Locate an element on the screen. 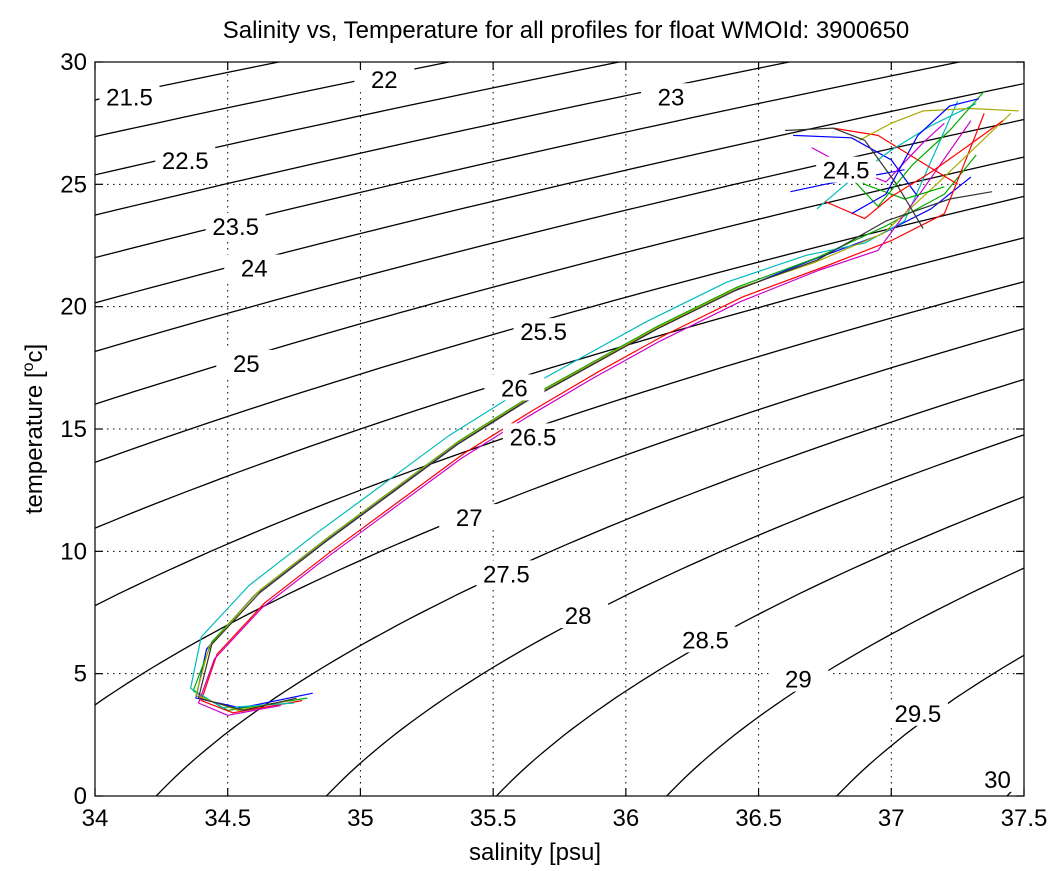 This screenshot has height=871, width=1060. contour-label: 21.5 is located at coordinates (129, 97).